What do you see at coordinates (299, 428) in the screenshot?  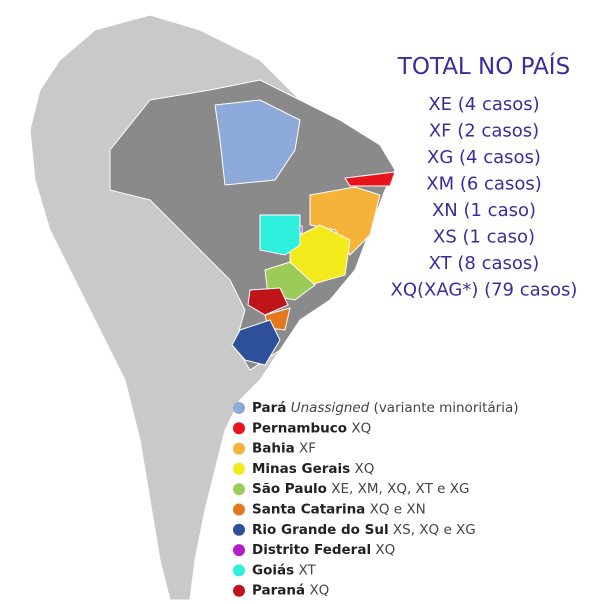 I see `state-name: Pernambuco` at bounding box center [299, 428].